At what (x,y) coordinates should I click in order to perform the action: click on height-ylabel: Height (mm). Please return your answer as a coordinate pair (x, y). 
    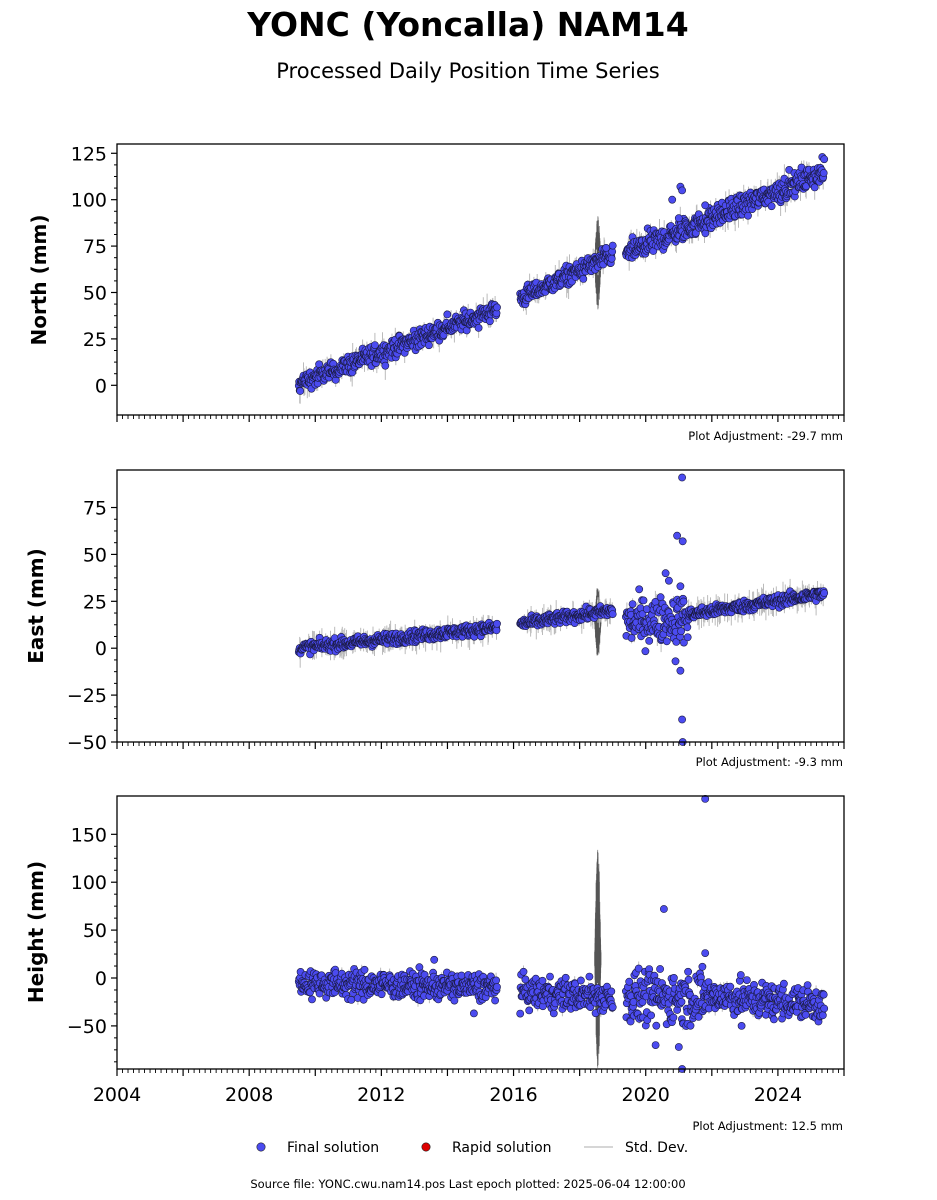
    Looking at the image, I should click on (36, 932).